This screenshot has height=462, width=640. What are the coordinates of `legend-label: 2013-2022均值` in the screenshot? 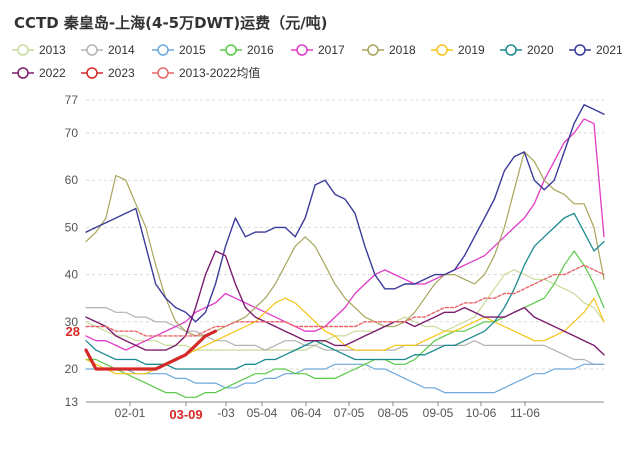 It's located at (219, 72).